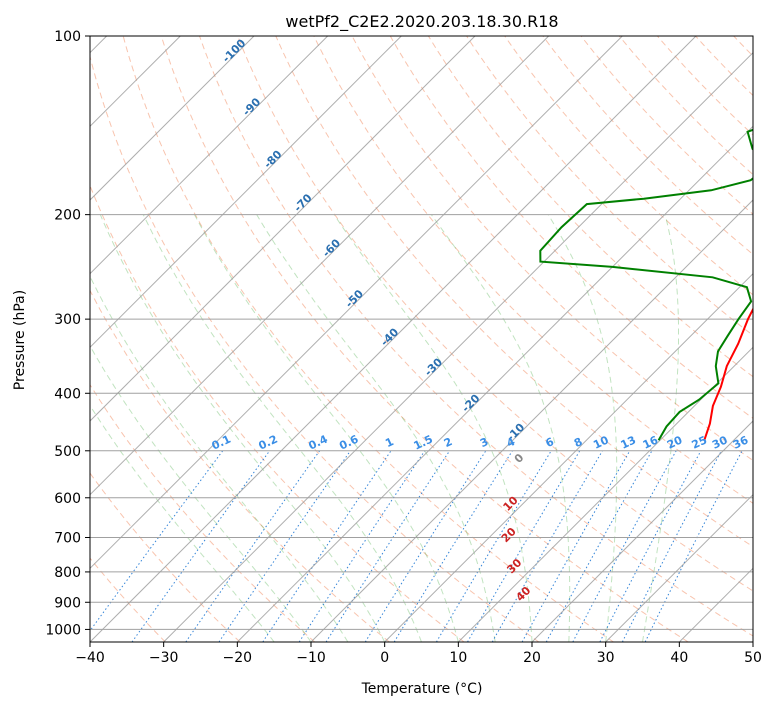 This screenshot has height=708, width=775. I want to click on y-tick-label: 100, so click(67, 37).